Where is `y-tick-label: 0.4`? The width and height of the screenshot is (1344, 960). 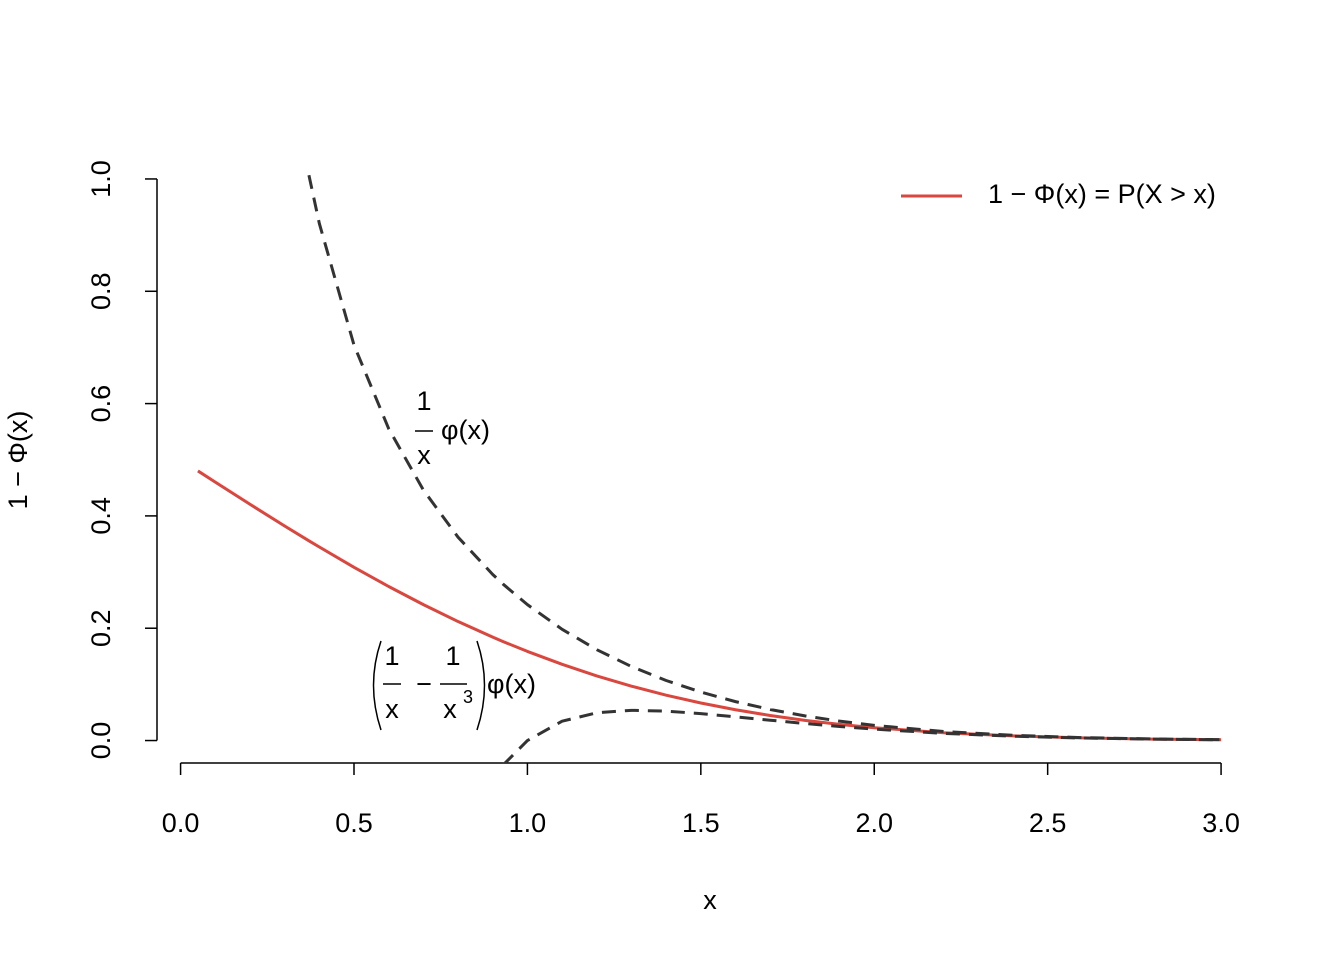 y-tick-label: 0.4 is located at coordinates (101, 516).